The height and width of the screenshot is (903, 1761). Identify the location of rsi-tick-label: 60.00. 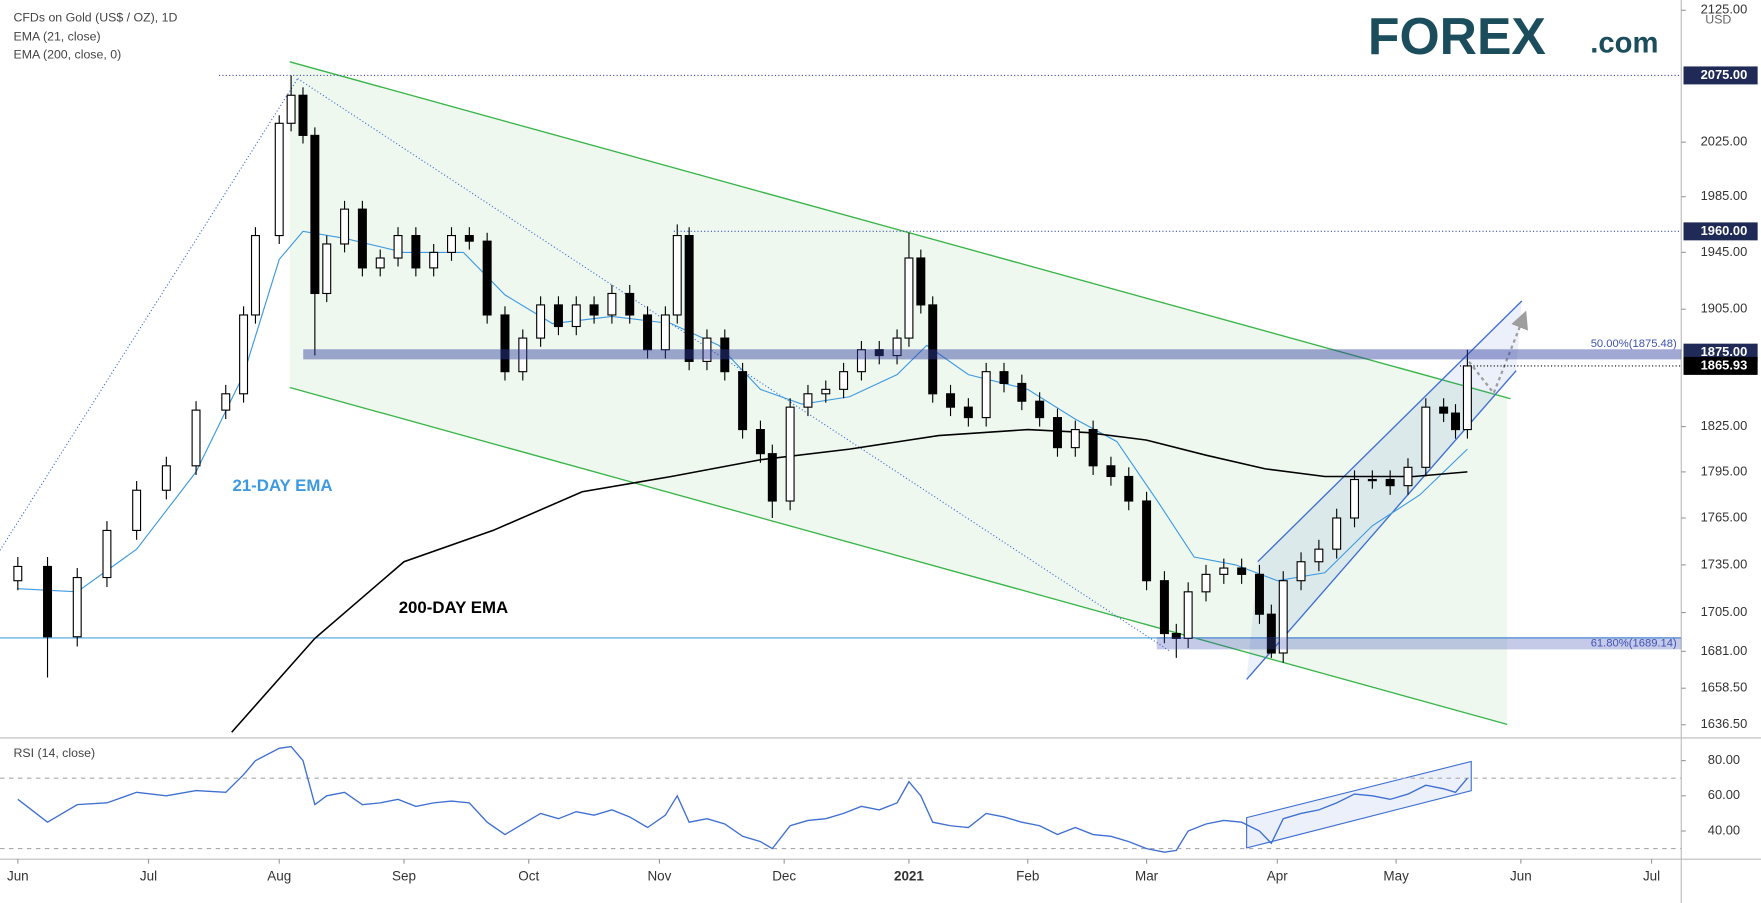
(1724, 794).